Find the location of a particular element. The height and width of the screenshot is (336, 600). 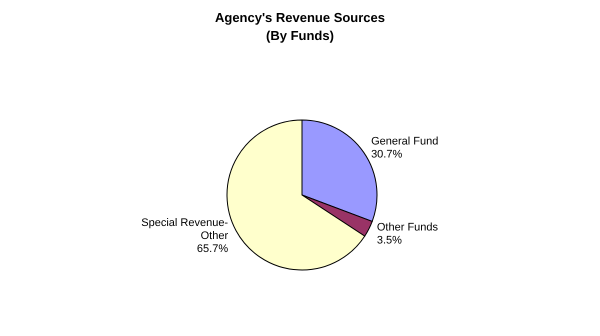

slice-label: Special Revenue-Other is located at coordinates (184, 229).